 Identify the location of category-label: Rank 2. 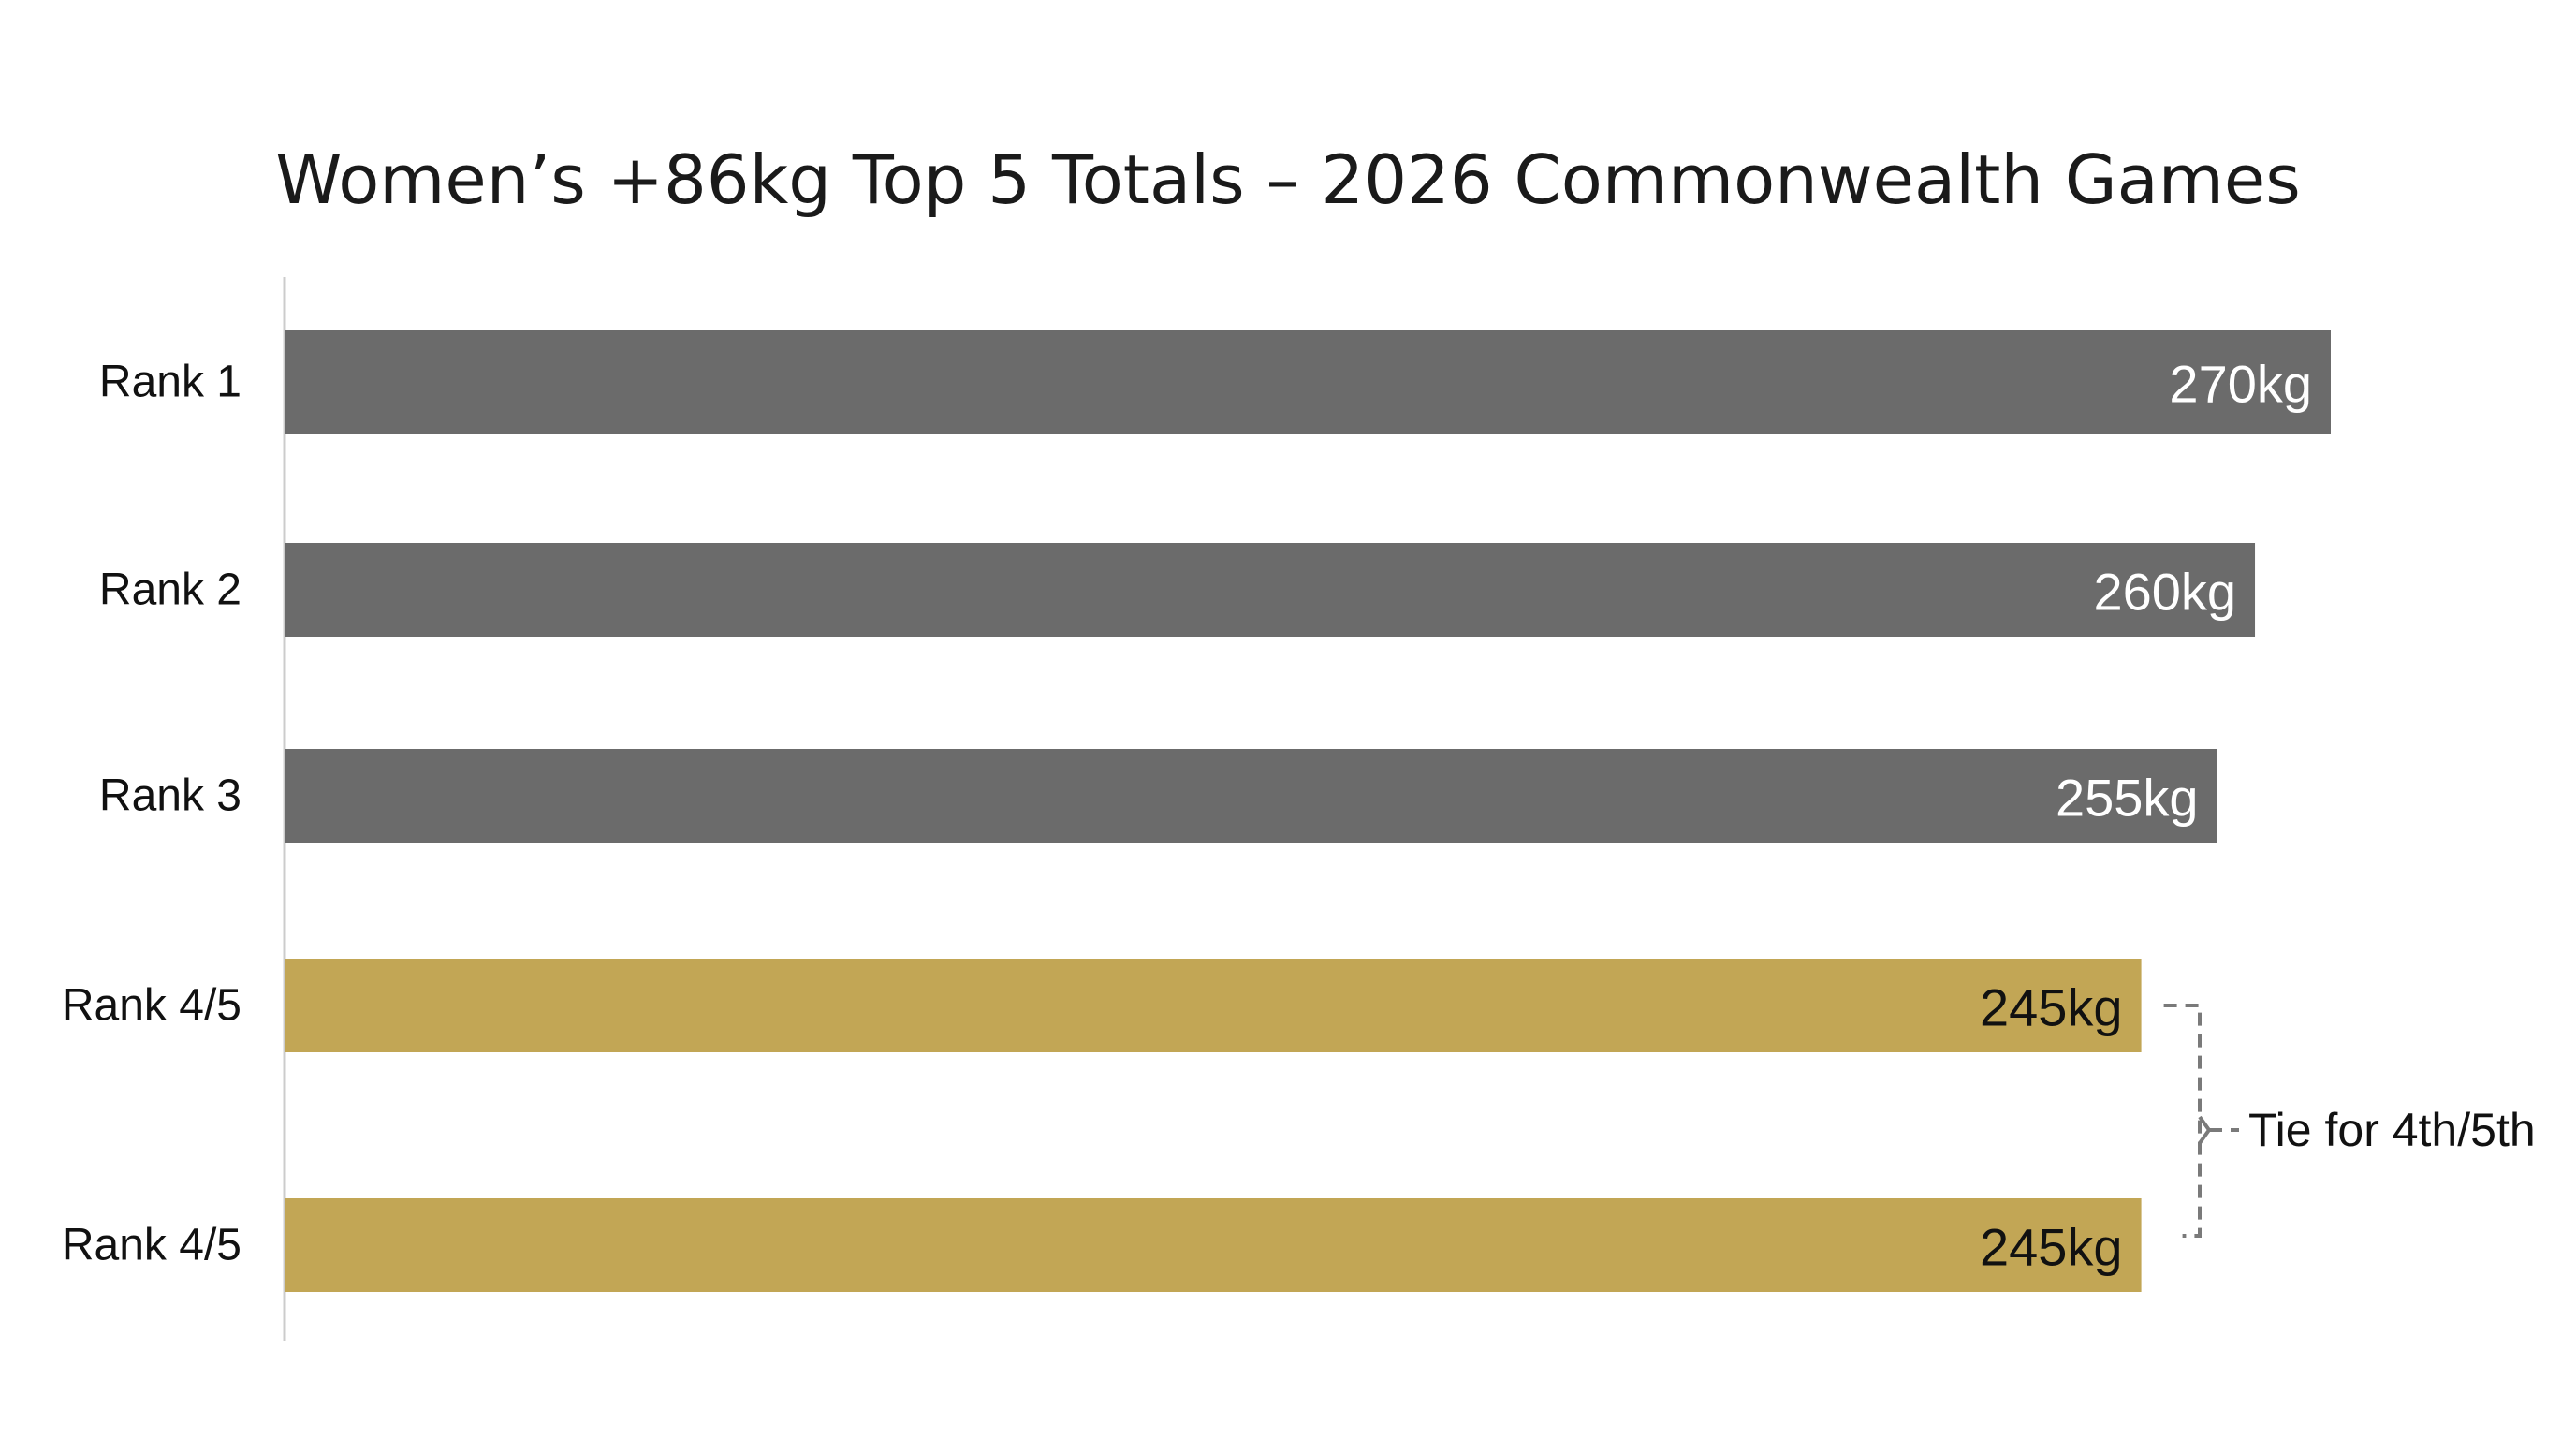
(170, 590).